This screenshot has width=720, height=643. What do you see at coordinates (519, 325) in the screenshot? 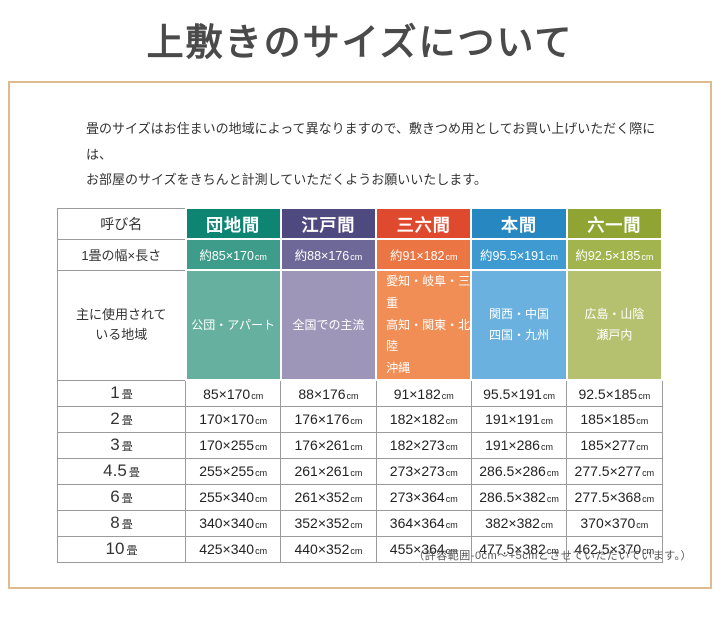
I see `region-cell-honma: 関西・中国 四国・九州` at bounding box center [519, 325].